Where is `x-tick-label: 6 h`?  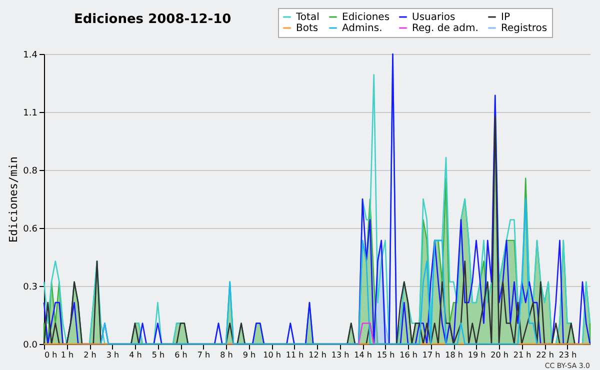
x-tick-label: 6 h is located at coordinates (181, 355).